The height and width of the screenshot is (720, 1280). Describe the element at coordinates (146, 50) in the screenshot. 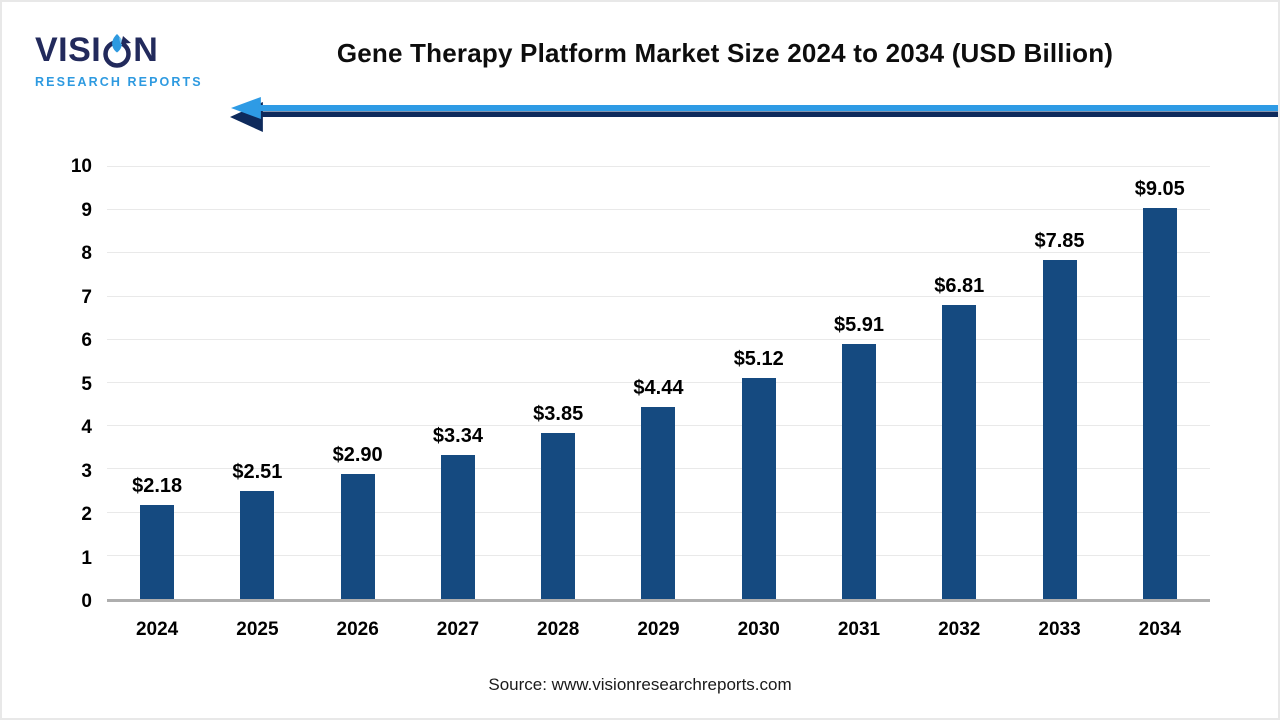

I see `logo-brand-right: N` at that location.